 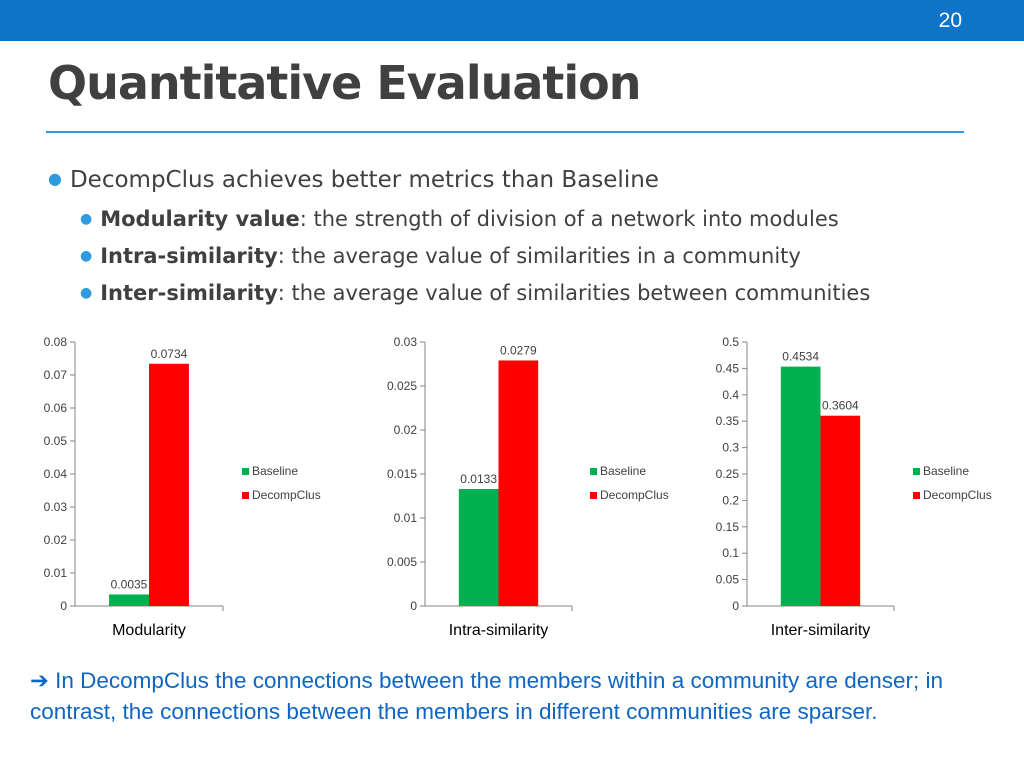 I want to click on data-label: 0.4534, so click(x=800, y=357).